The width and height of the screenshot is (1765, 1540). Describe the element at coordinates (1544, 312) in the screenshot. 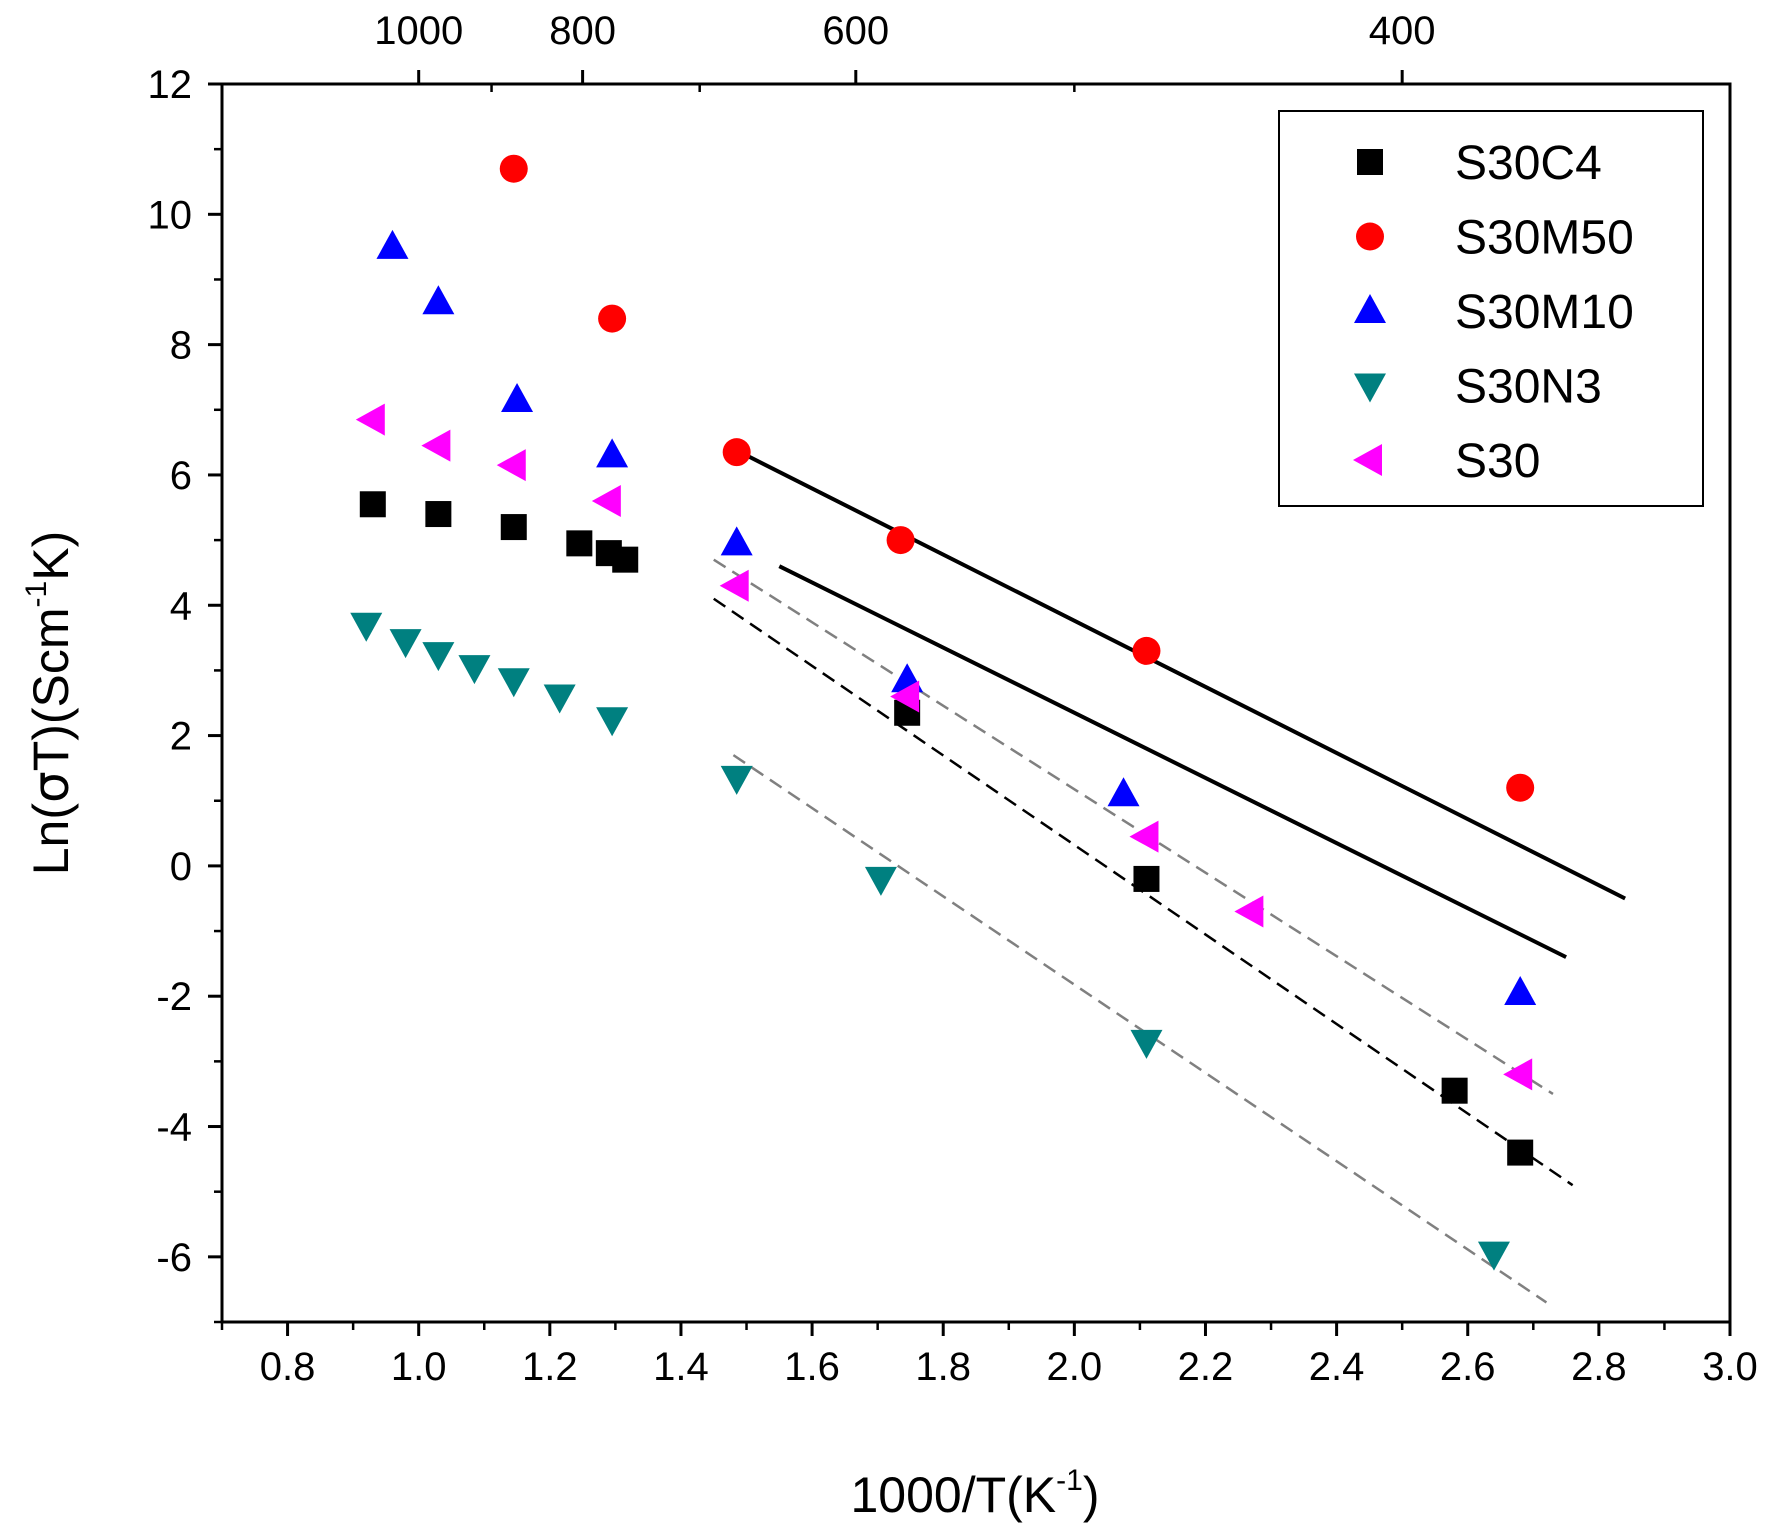

I see `legend-label-s30m10: S30M10` at that location.